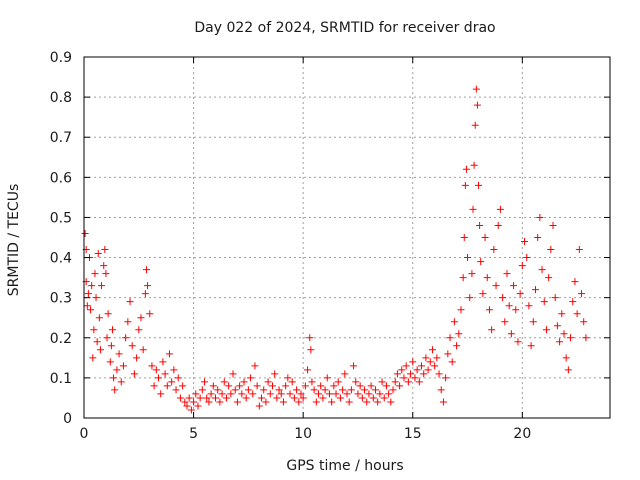 This screenshot has width=640, height=480. I want to click on y-axis-label: SRMTID / TECUs, so click(14, 240).